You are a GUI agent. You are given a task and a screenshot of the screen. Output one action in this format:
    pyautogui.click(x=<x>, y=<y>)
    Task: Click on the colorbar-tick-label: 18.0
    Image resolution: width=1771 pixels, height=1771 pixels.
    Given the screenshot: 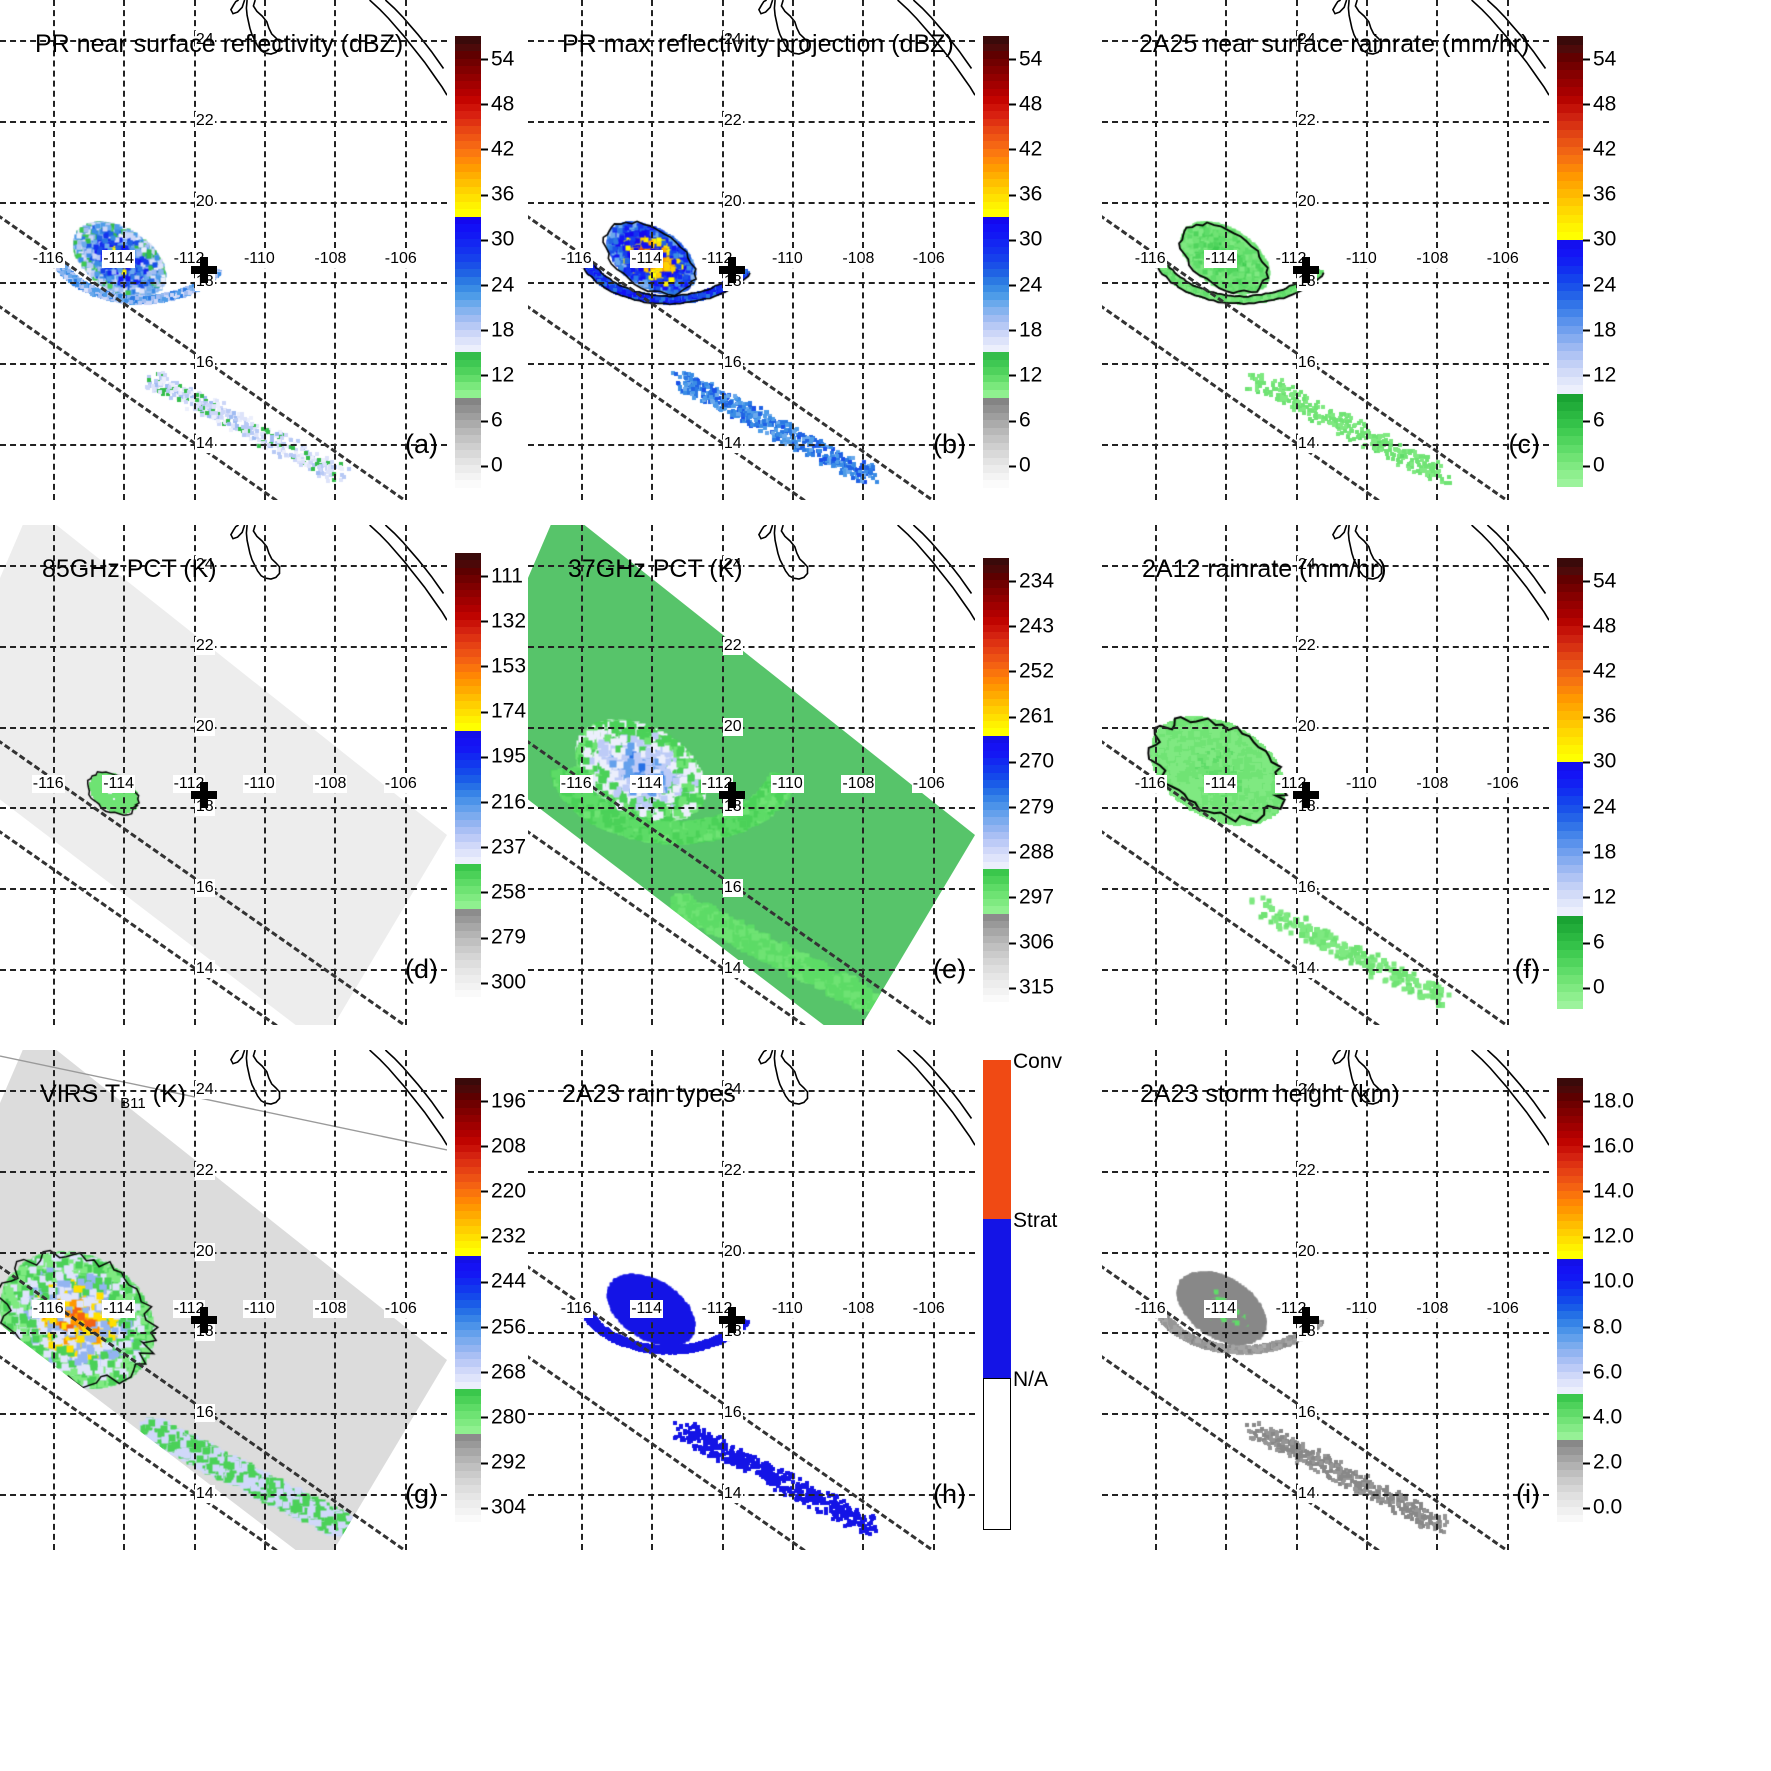 What is the action you would take?
    pyautogui.click(x=1613, y=1101)
    